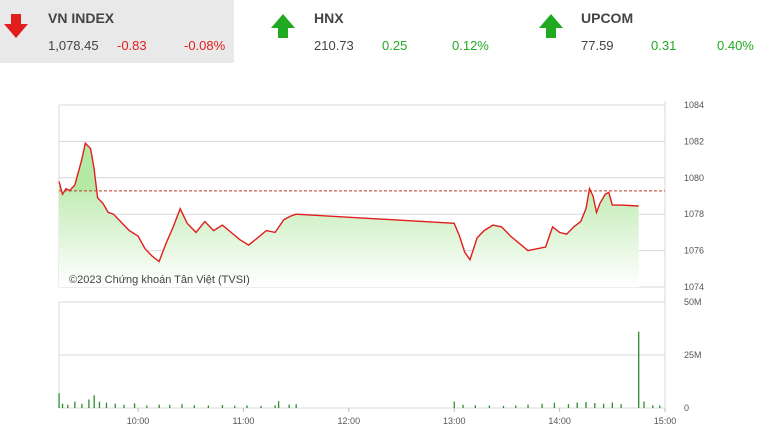 Image resolution: width=762 pixels, height=441 pixels. Describe the element at coordinates (694, 141) in the screenshot. I see `price-tick-label: 1082` at that location.